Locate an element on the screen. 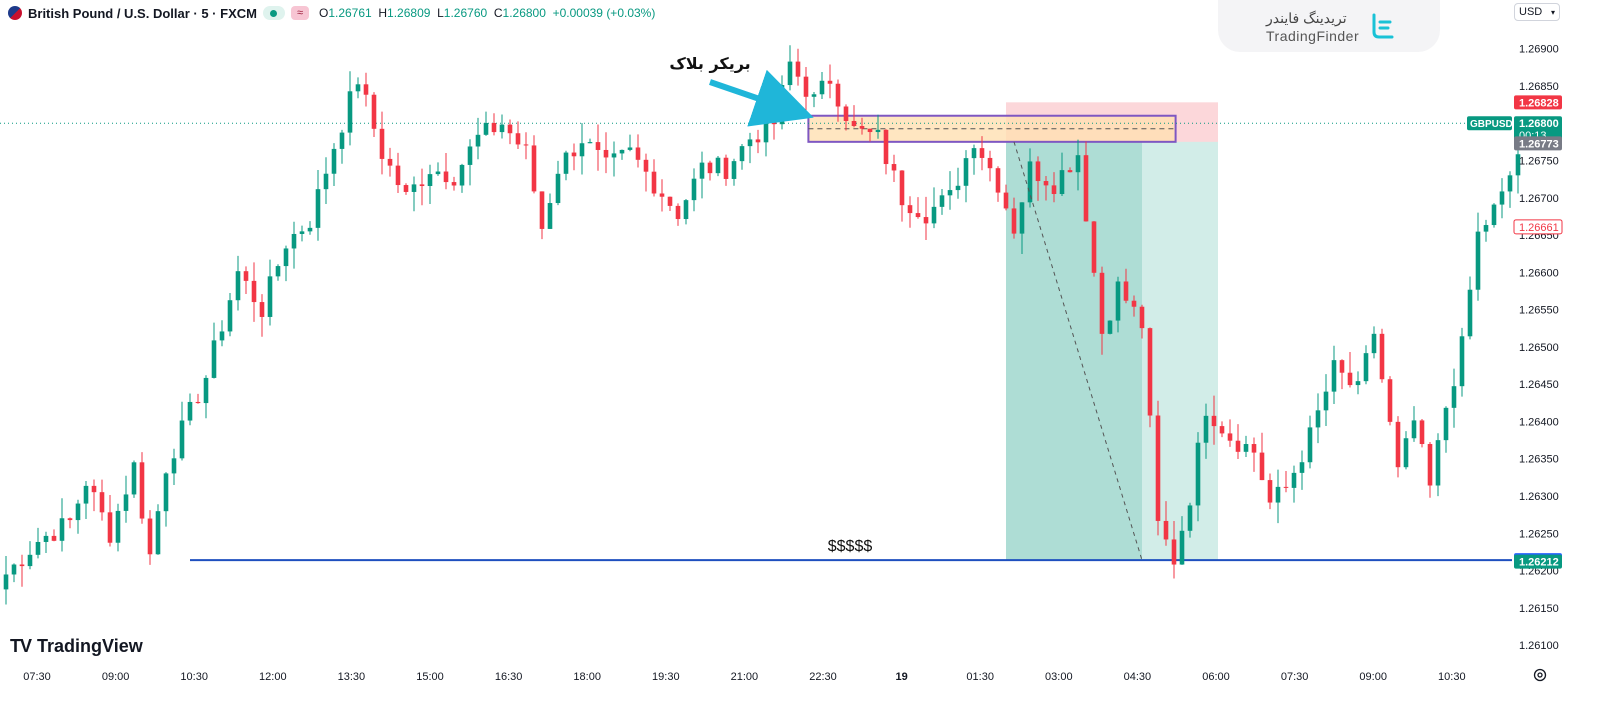 The width and height of the screenshot is (1600, 702). currency-select: USD ▾ is located at coordinates (1537, 12).